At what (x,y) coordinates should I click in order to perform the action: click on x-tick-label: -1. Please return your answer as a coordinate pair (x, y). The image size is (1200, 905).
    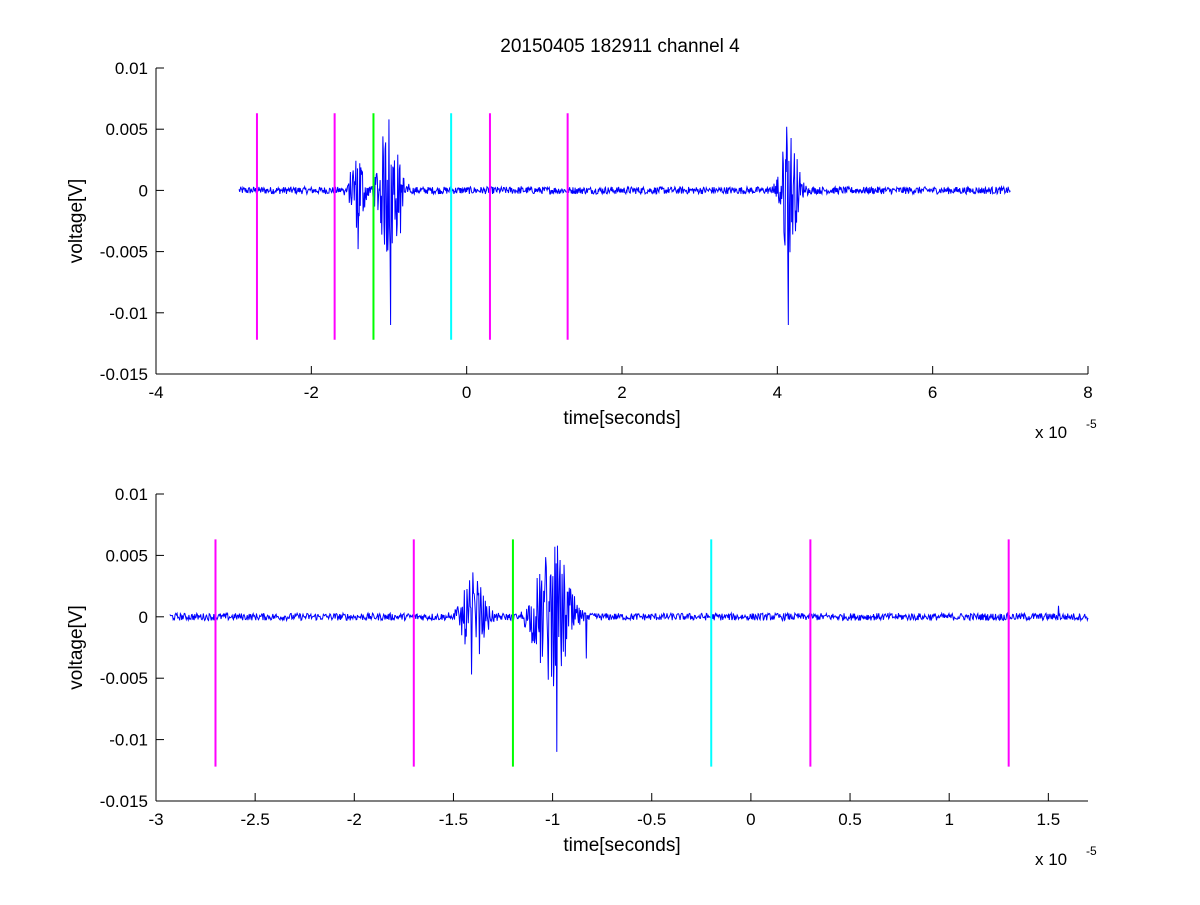
    Looking at the image, I should click on (552, 819).